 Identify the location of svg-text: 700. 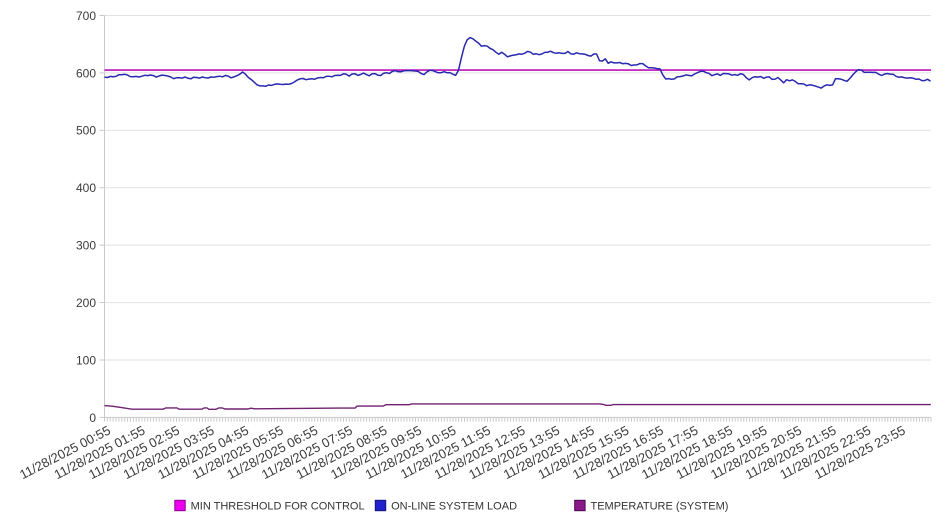
(86, 16).